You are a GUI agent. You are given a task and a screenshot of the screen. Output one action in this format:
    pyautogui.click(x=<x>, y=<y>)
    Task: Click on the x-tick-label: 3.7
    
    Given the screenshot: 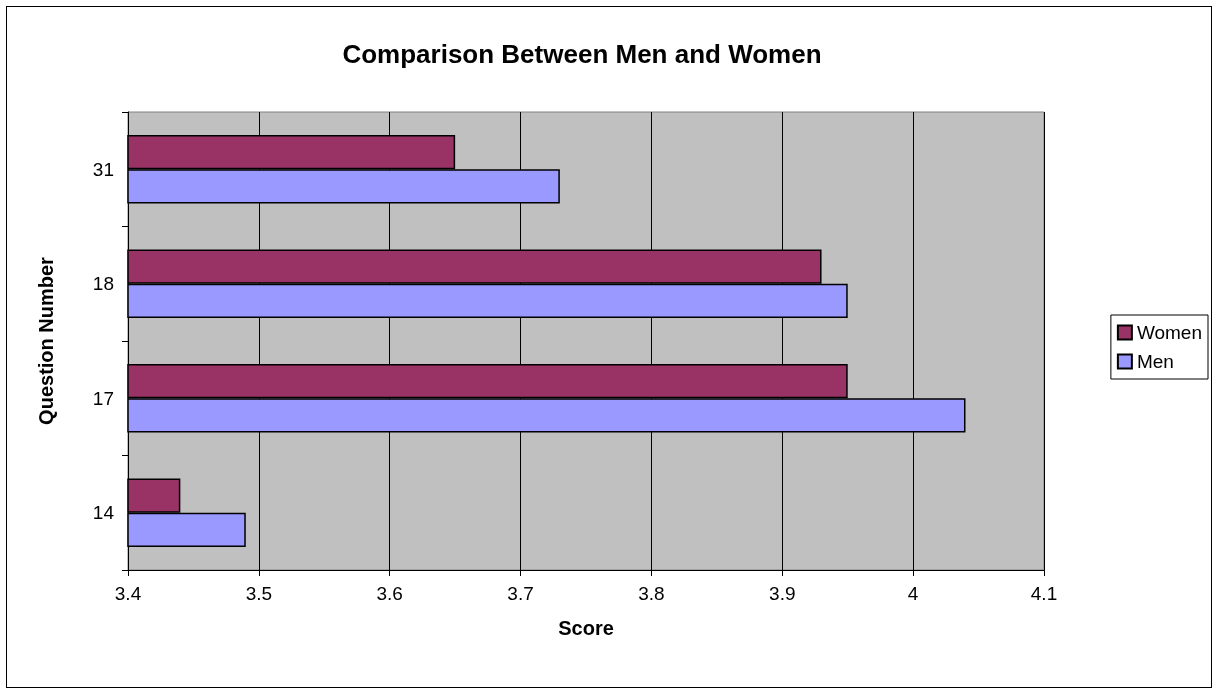 What is the action you would take?
    pyautogui.click(x=520, y=593)
    